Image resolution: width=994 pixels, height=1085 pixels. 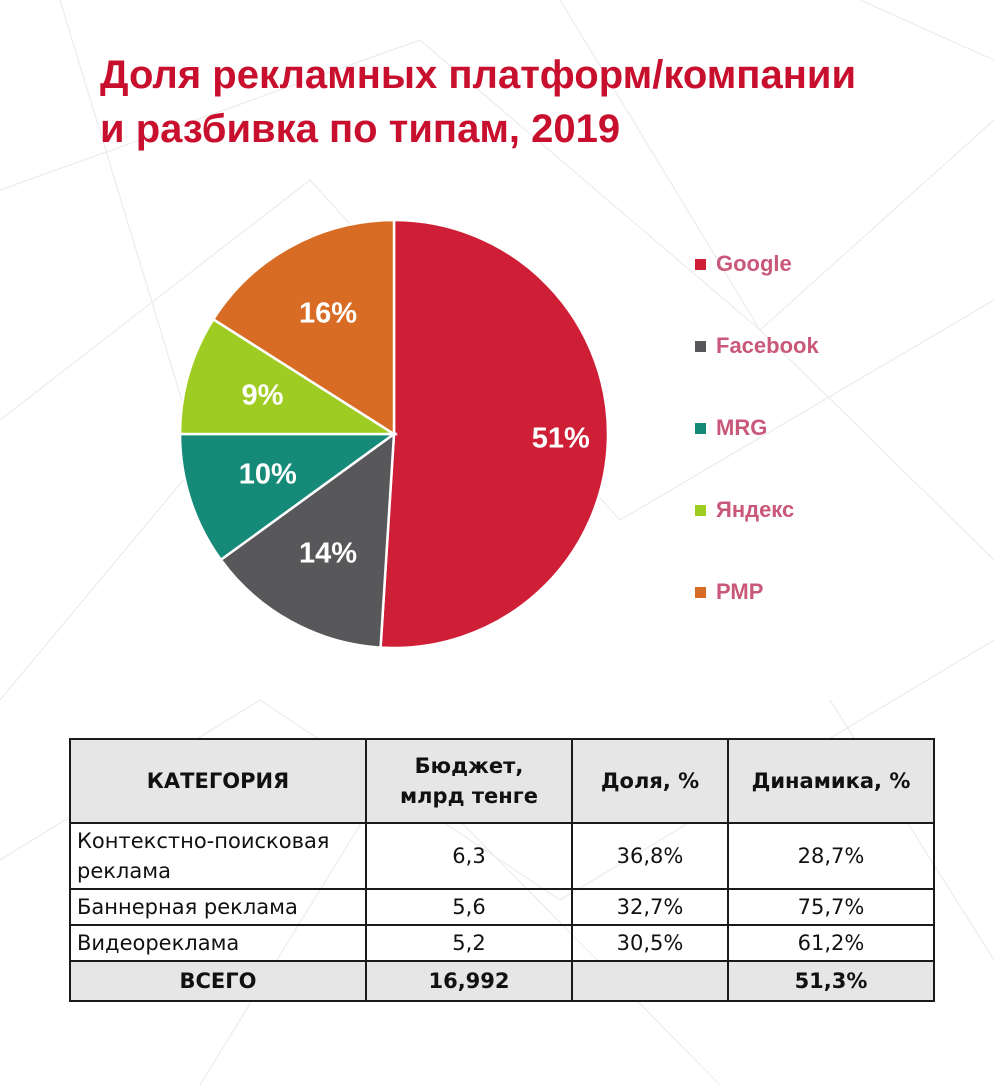 What do you see at coordinates (469, 781) in the screenshot?
I see `header-budget: Бюджет, млрд тенге` at bounding box center [469, 781].